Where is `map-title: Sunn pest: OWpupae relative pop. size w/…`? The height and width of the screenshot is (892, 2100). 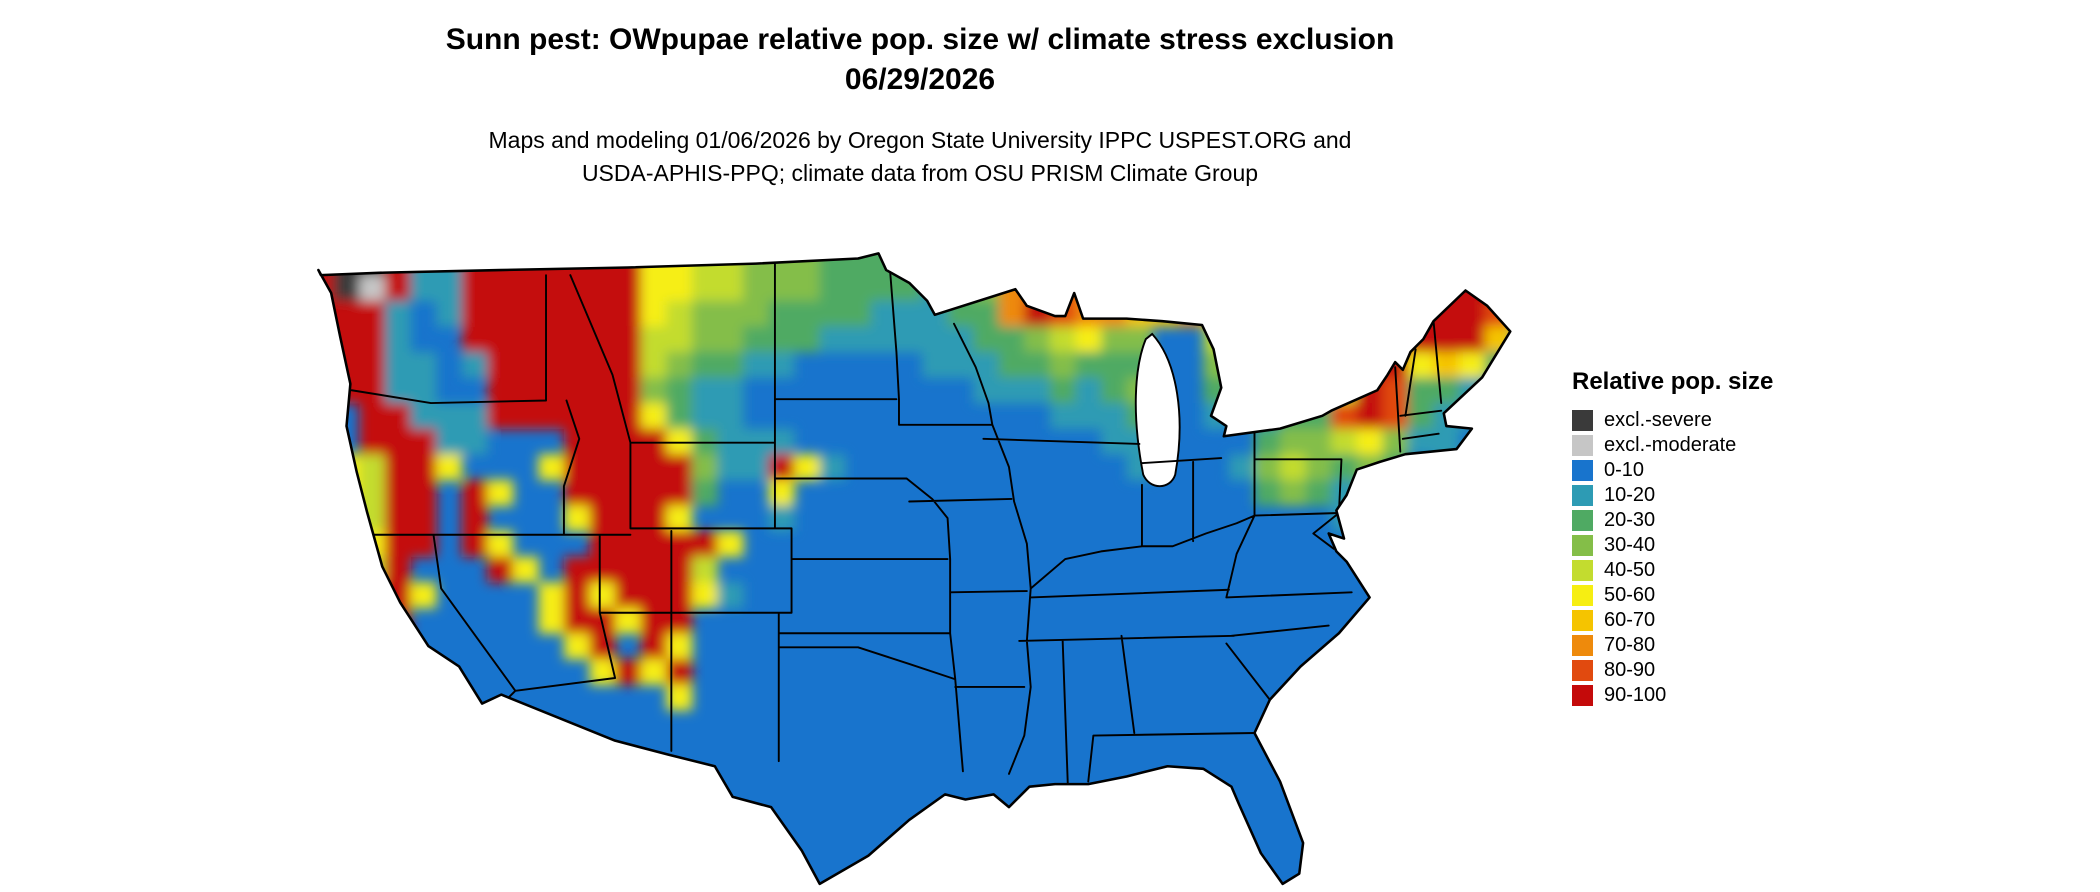 map-title: Sunn pest: OWpupae relative pop. size w/… is located at coordinates (920, 39).